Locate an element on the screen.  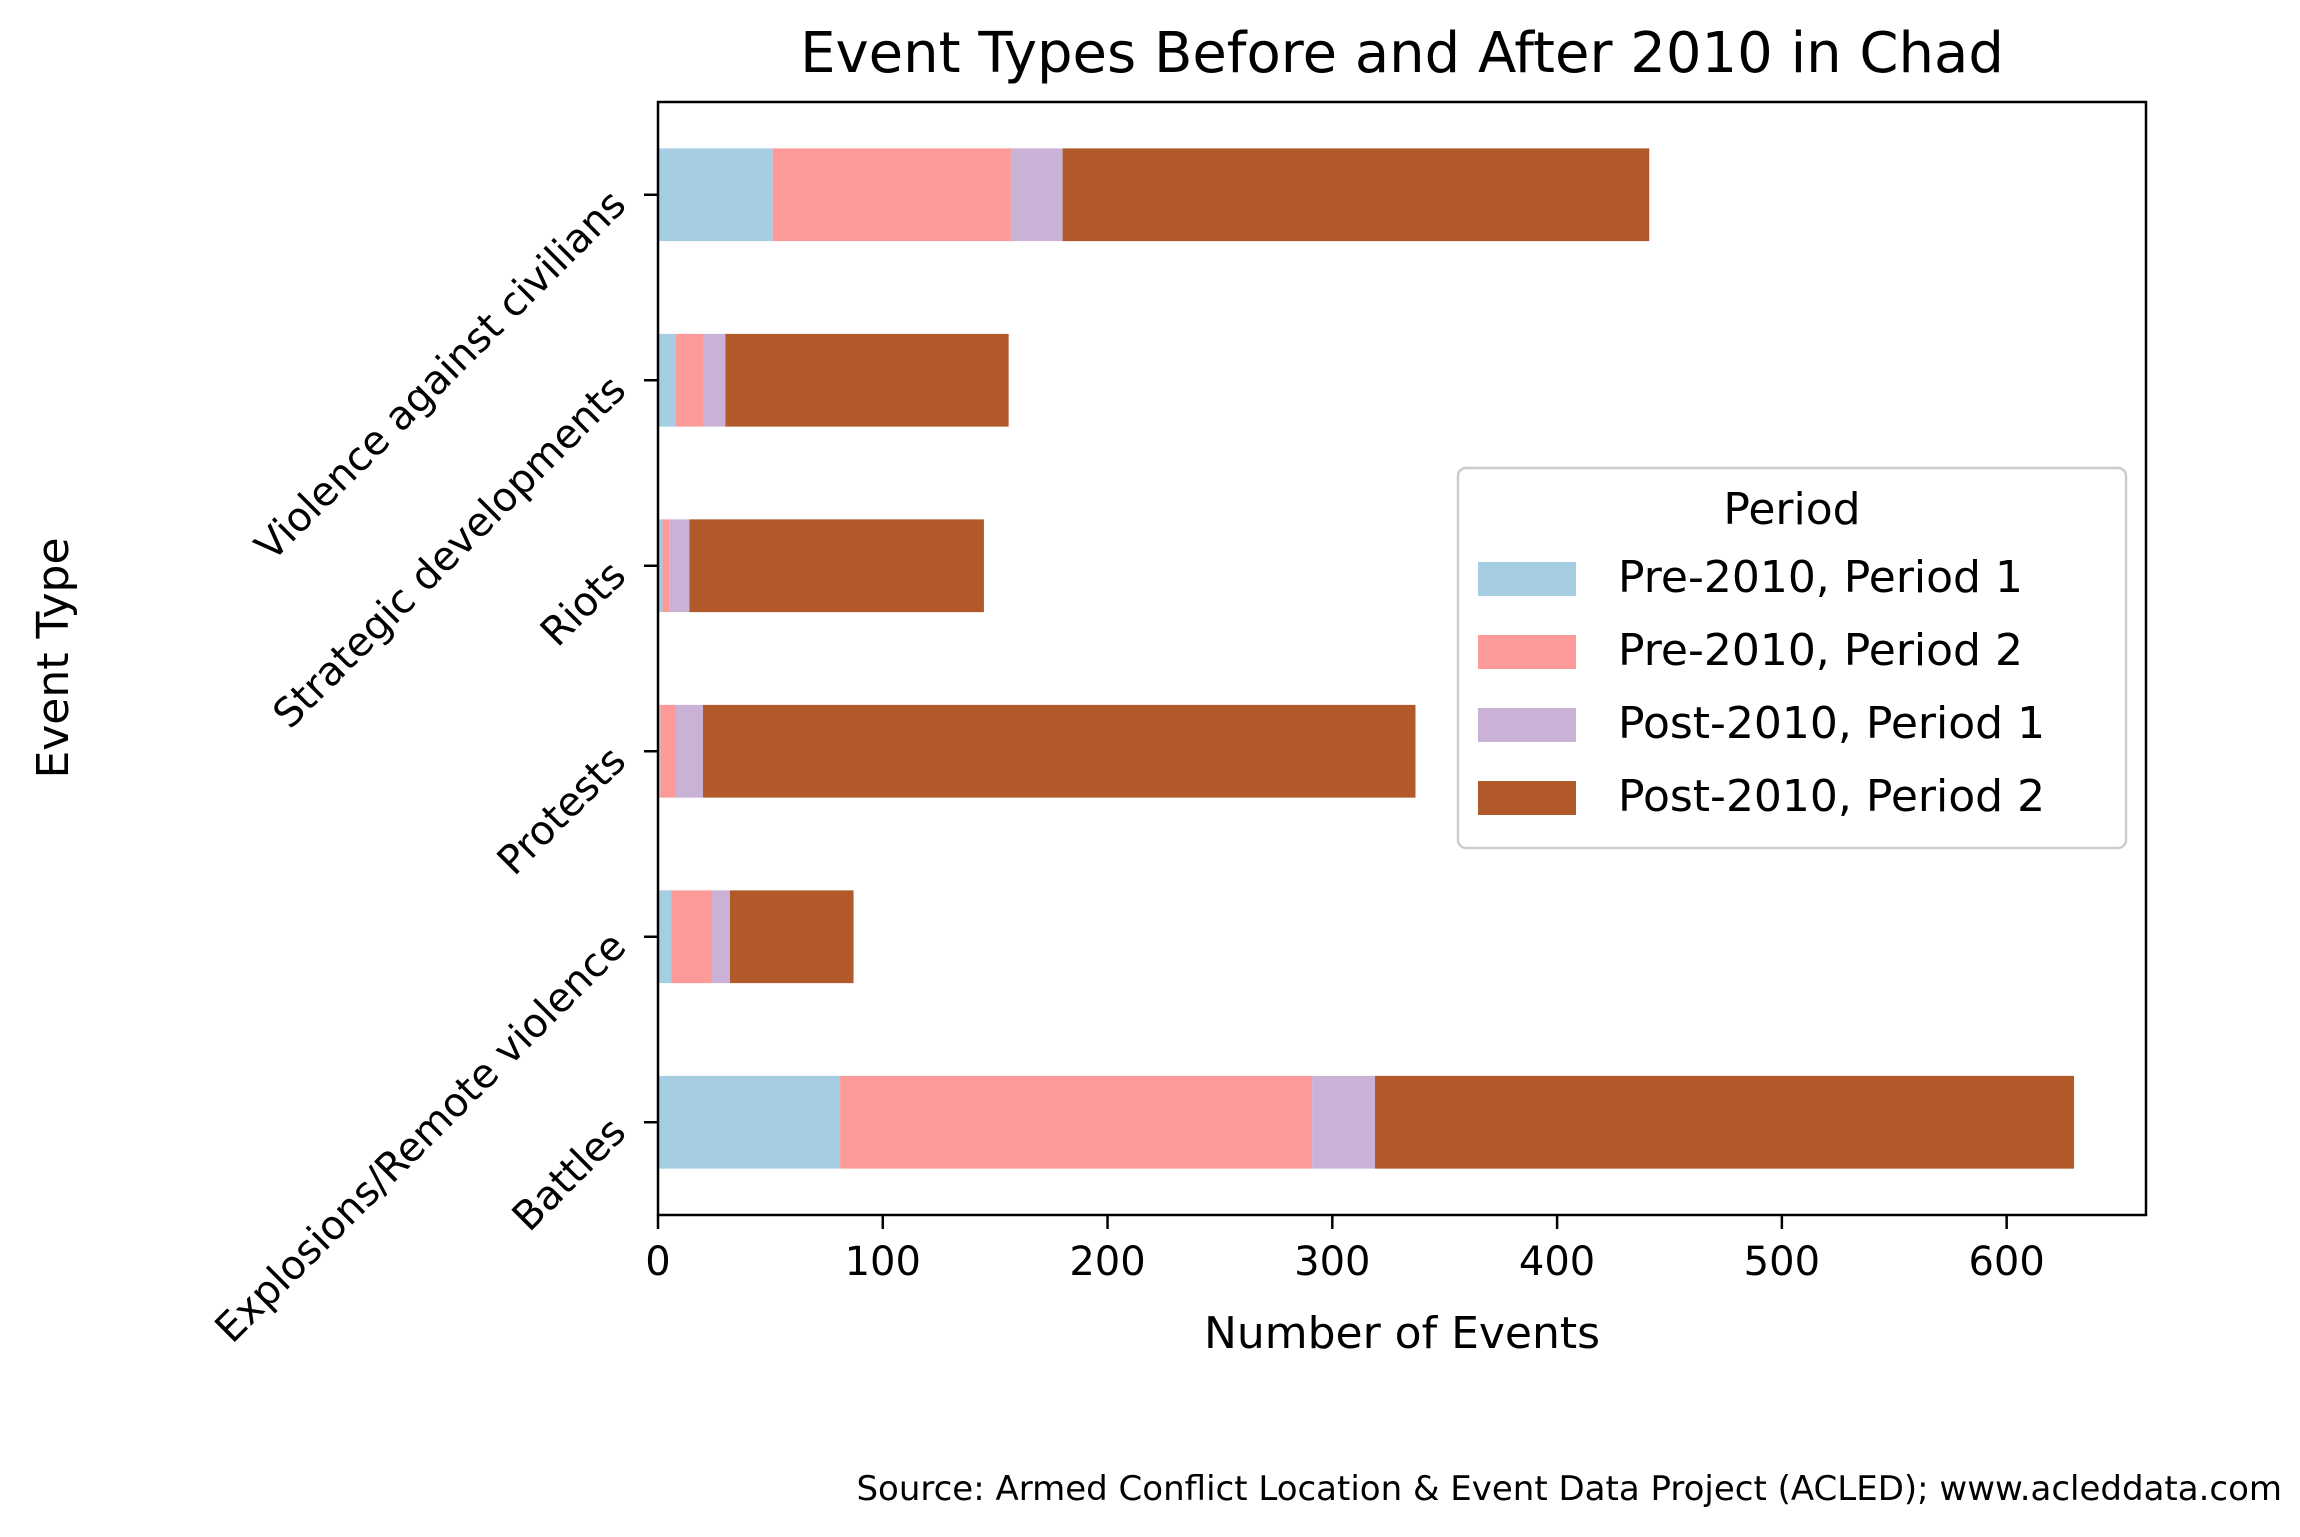
y-tick-label-battles: Battles is located at coordinates (569, 1174).